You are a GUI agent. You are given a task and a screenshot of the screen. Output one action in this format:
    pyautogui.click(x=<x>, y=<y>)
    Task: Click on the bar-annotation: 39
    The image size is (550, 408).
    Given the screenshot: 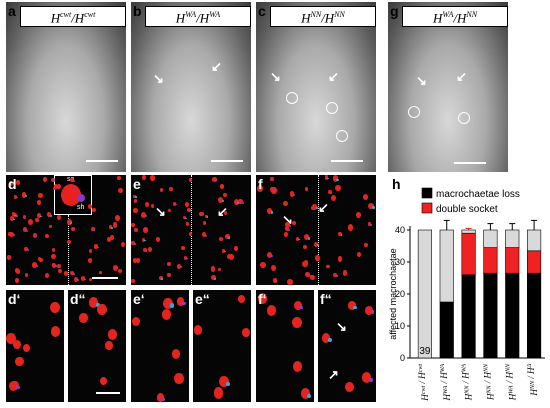 What is the action you would take?
    pyautogui.click(x=425, y=351)
    